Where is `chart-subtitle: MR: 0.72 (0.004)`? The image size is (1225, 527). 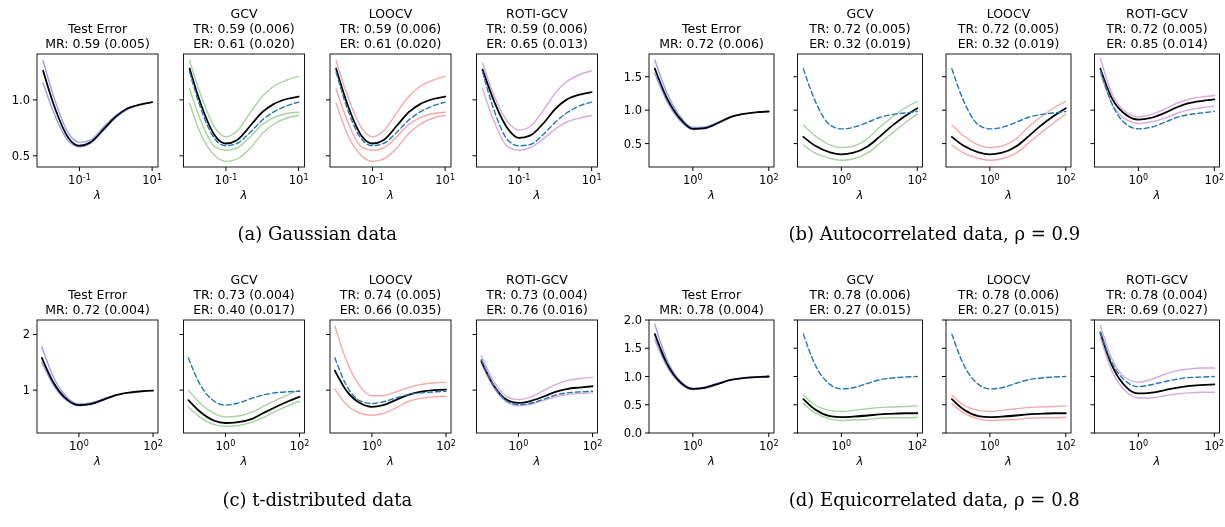
chart-subtitle: MR: 0.72 (0.004) is located at coordinates (97, 309).